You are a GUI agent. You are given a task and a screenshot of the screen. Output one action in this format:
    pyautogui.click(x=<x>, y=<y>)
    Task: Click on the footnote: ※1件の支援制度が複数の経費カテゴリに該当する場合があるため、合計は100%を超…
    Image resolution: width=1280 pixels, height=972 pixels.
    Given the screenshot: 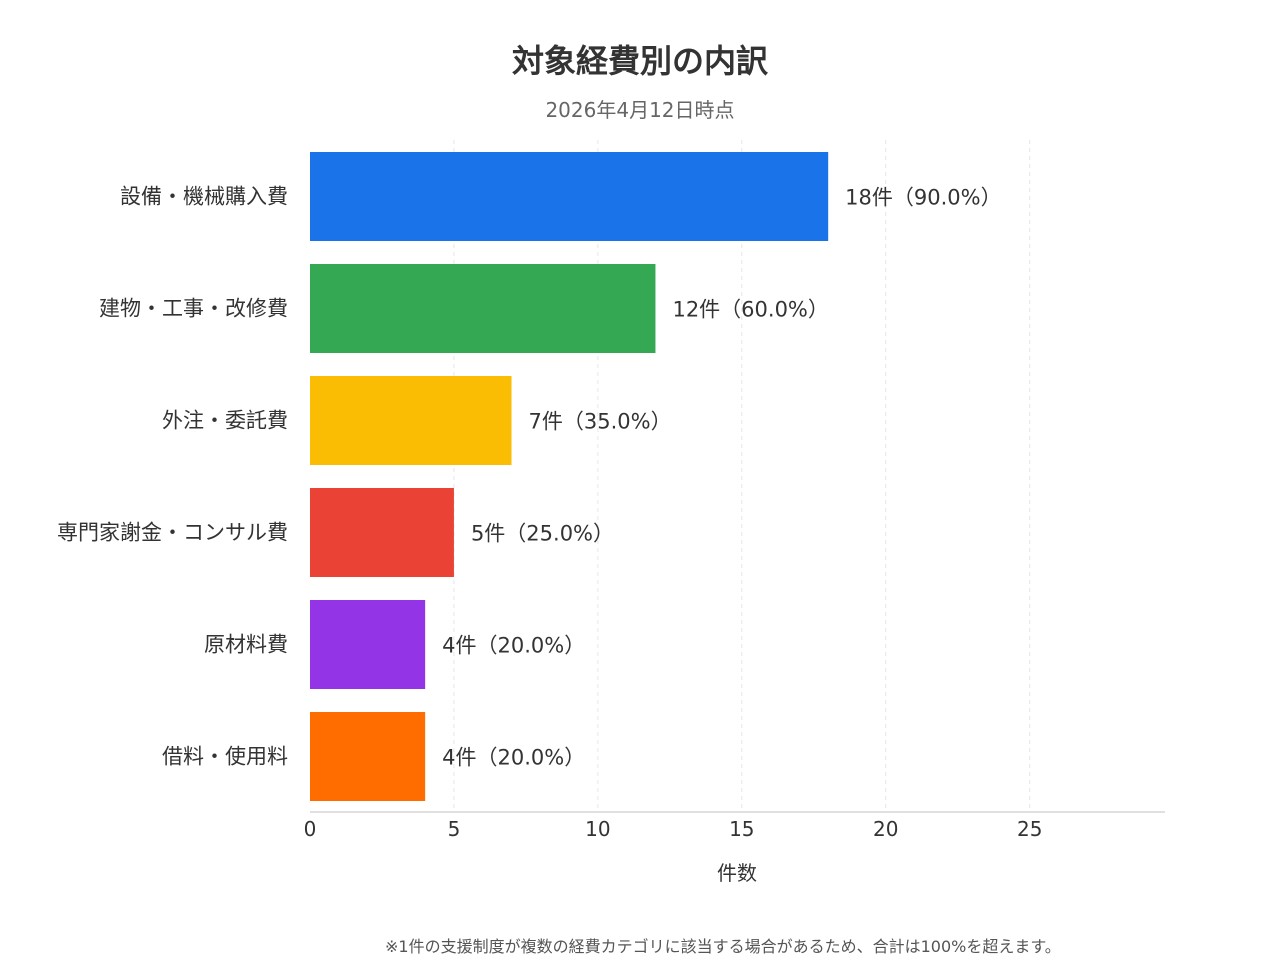 What is the action you would take?
    pyautogui.click(x=723, y=946)
    